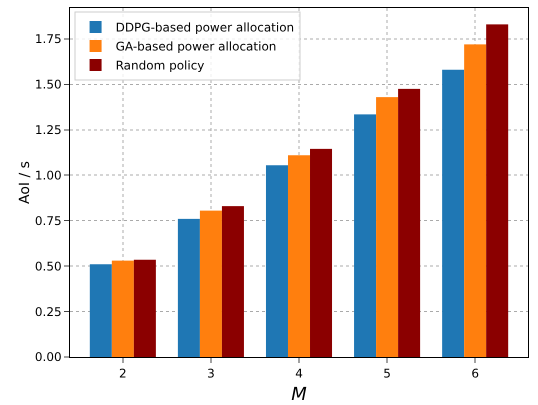  Describe the element at coordinates (48, 175) in the screenshot. I see `y-tick-label: 1.00` at that location.